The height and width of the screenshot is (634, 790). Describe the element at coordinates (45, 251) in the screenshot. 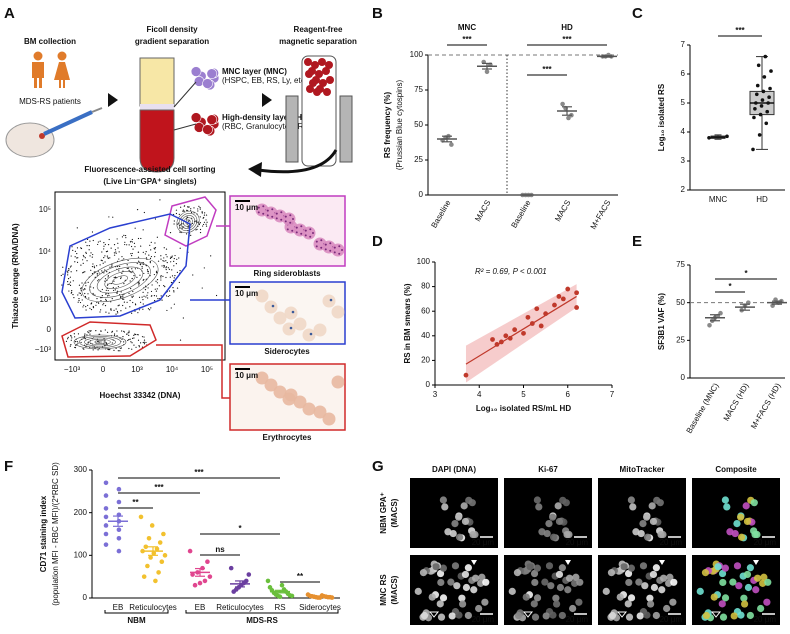

I see `y-tick-label: 10⁴` at that location.